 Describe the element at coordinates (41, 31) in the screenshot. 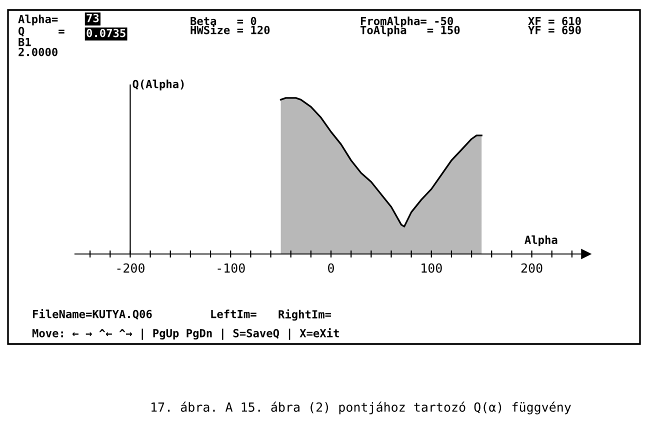

I see `text: Q =` at that location.